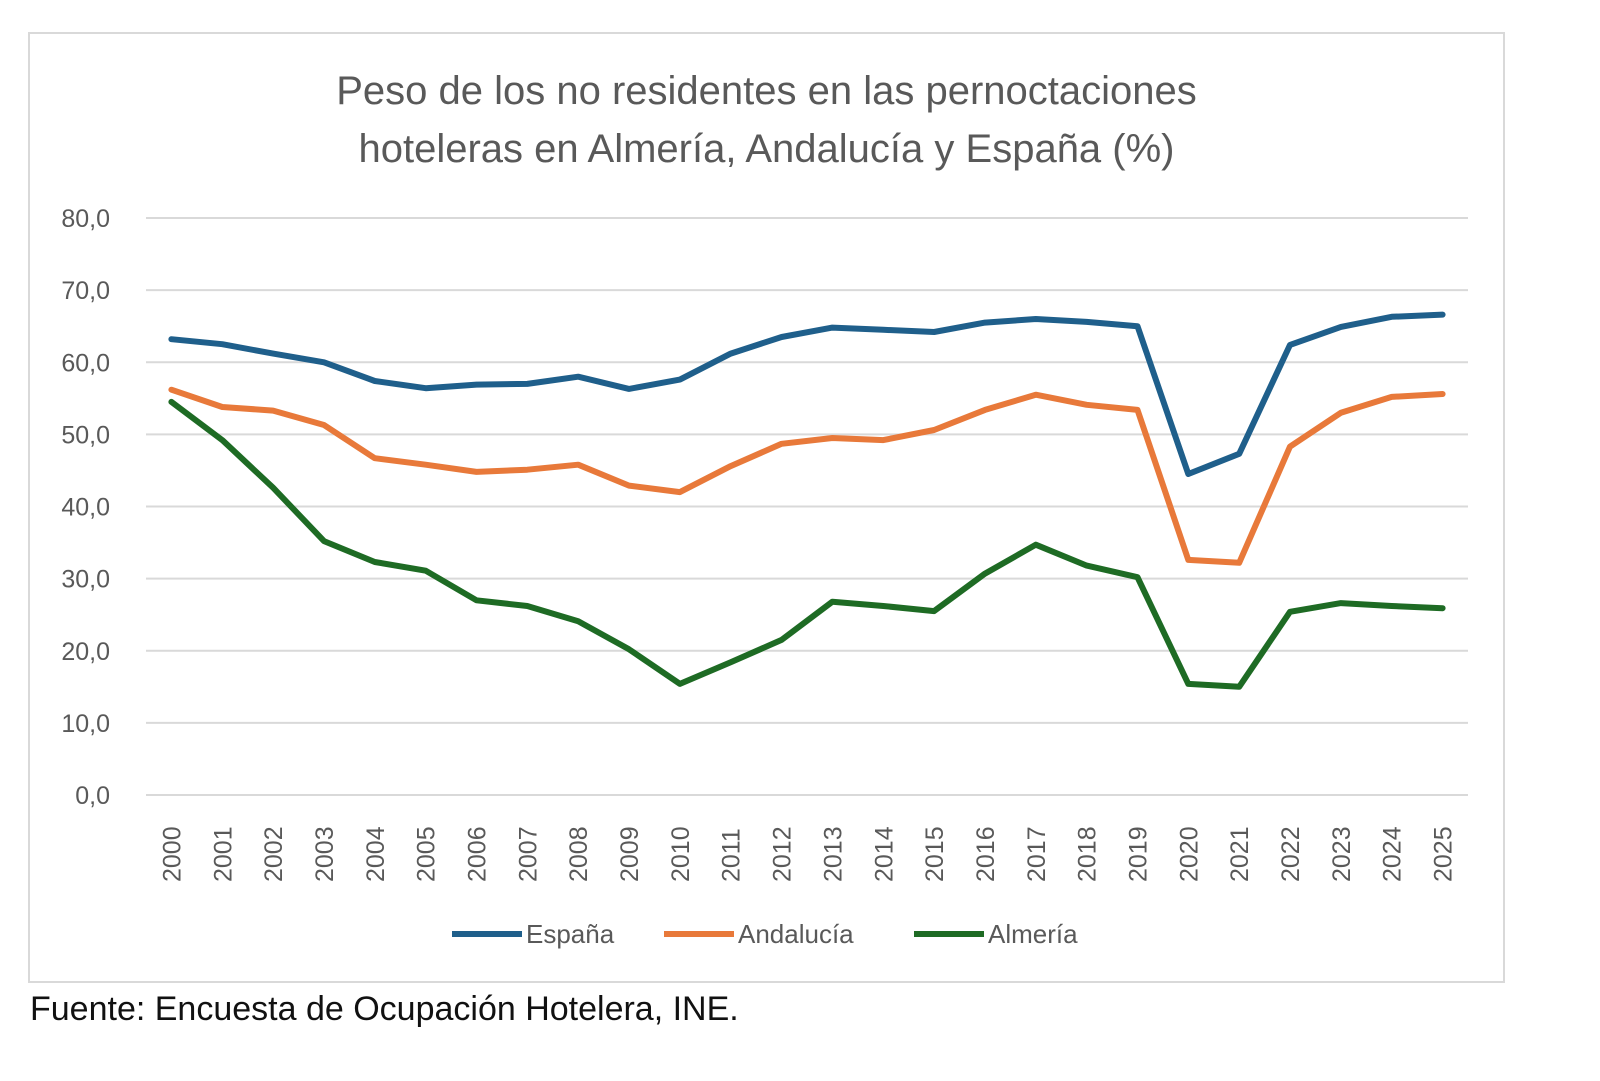 This screenshot has height=1081, width=1600. I want to click on x-tick-label: 2003, so click(325, 854).